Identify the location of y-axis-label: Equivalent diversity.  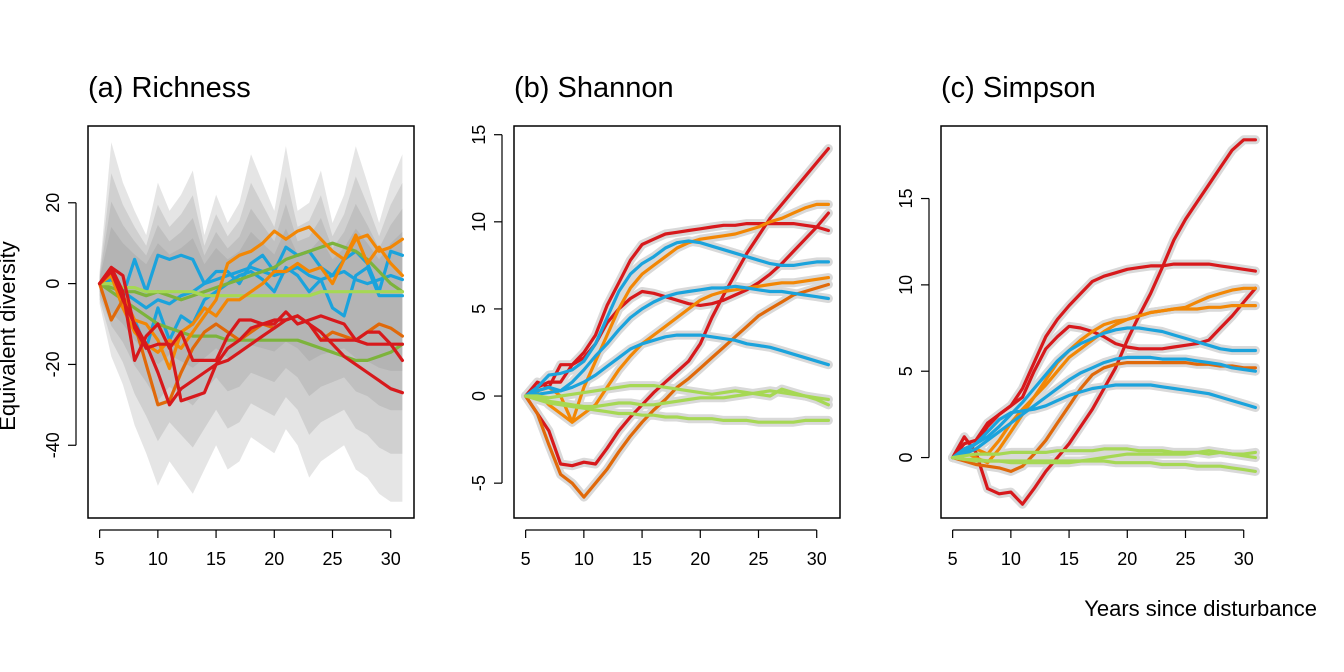
(10, 336).